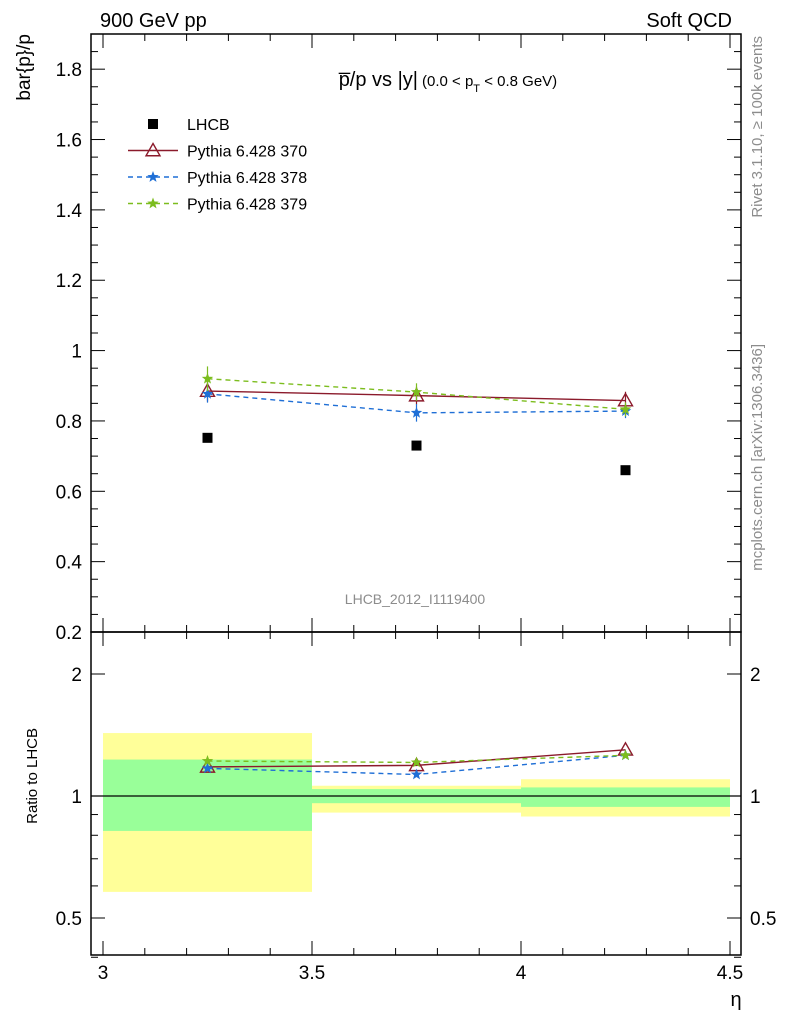 The width and height of the screenshot is (786, 1024). Describe the element at coordinates (76, 352) in the screenshot. I see `main-ytick-label: 1` at that location.